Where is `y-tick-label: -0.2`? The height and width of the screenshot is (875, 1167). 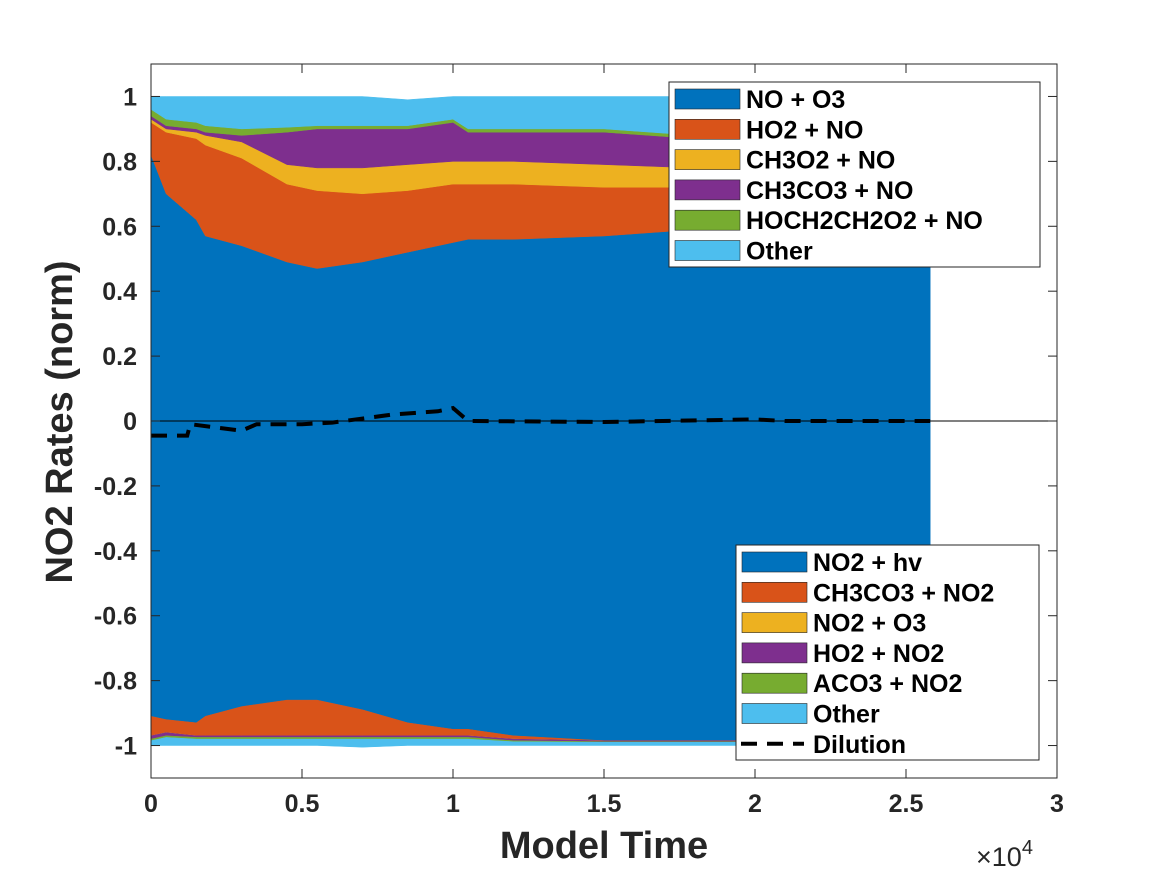
y-tick-label: -0.2 is located at coordinates (115, 487).